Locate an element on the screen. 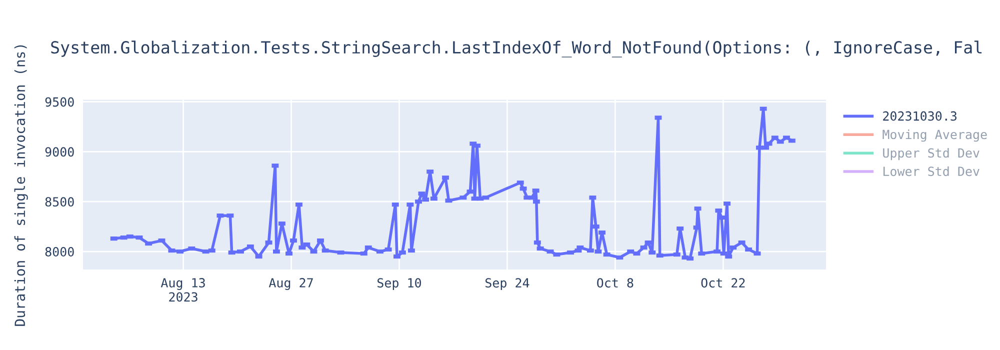  x-tick-label: Aug 13 2023 is located at coordinates (182, 290).